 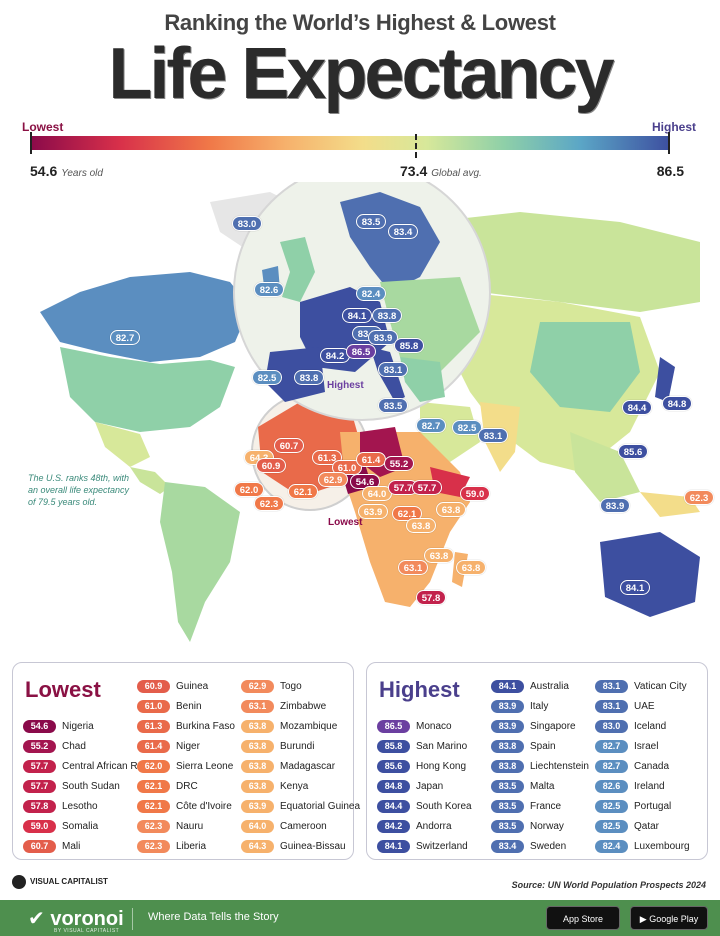 What do you see at coordinates (294, 786) in the screenshot?
I see `country-name: Kenya` at bounding box center [294, 786].